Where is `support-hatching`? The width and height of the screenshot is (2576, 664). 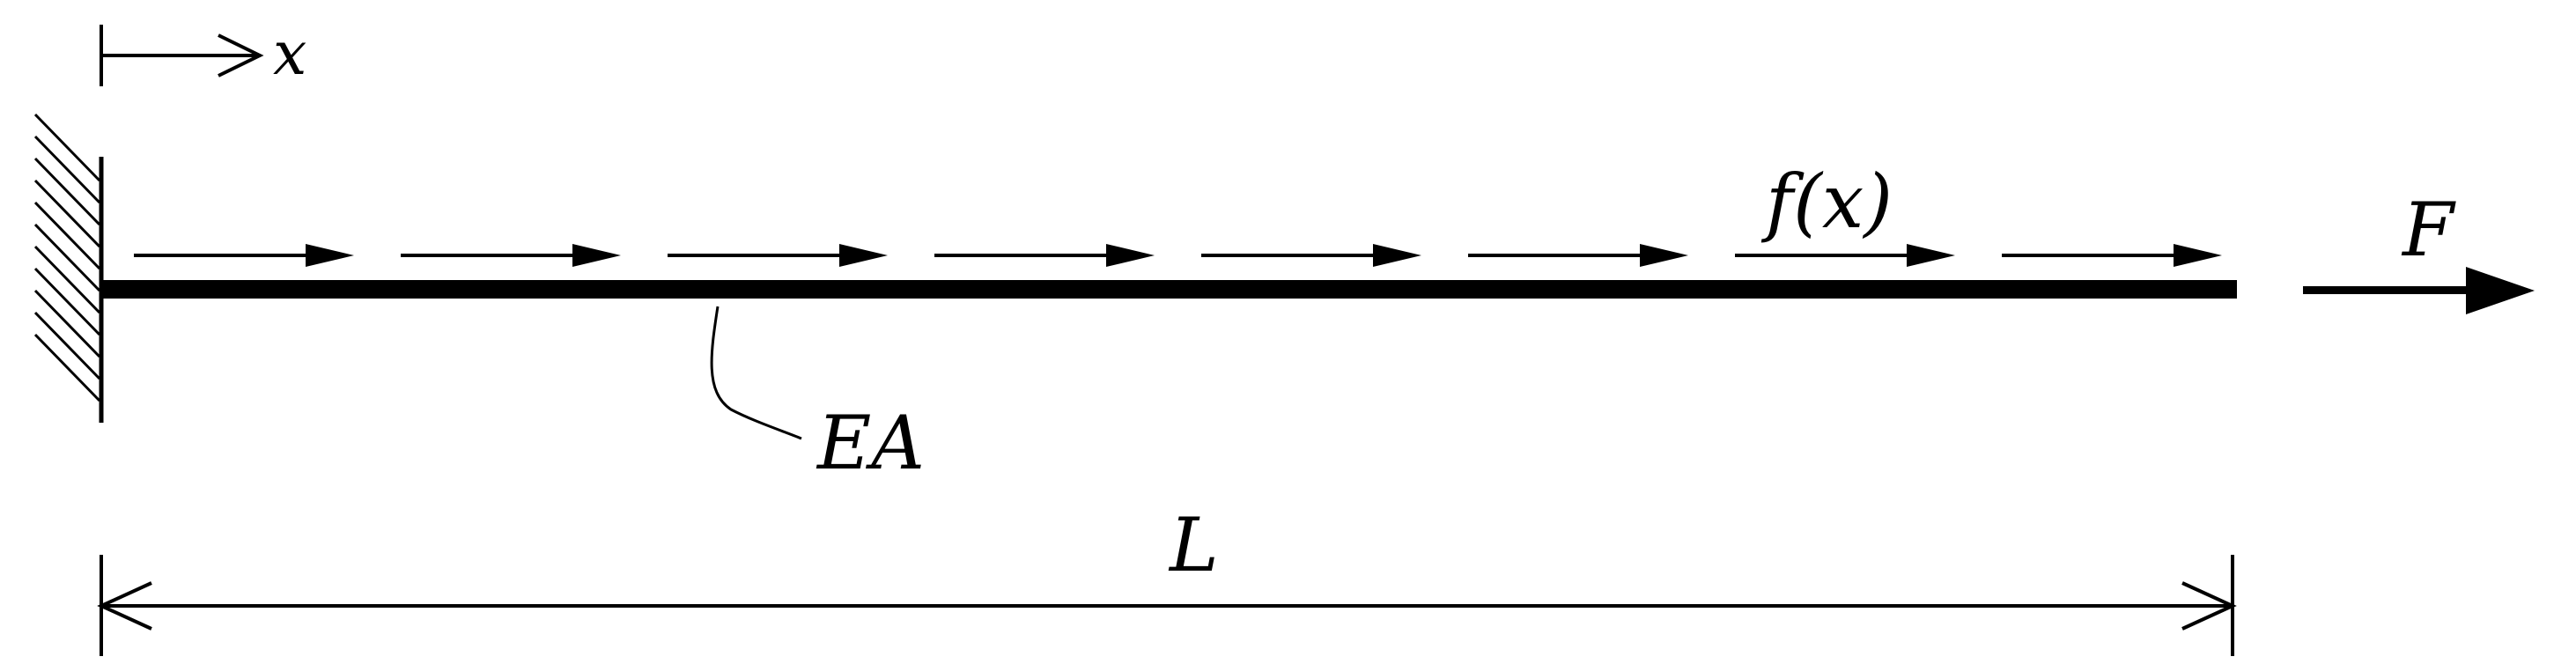
support-hatching is located at coordinates (67, 257).